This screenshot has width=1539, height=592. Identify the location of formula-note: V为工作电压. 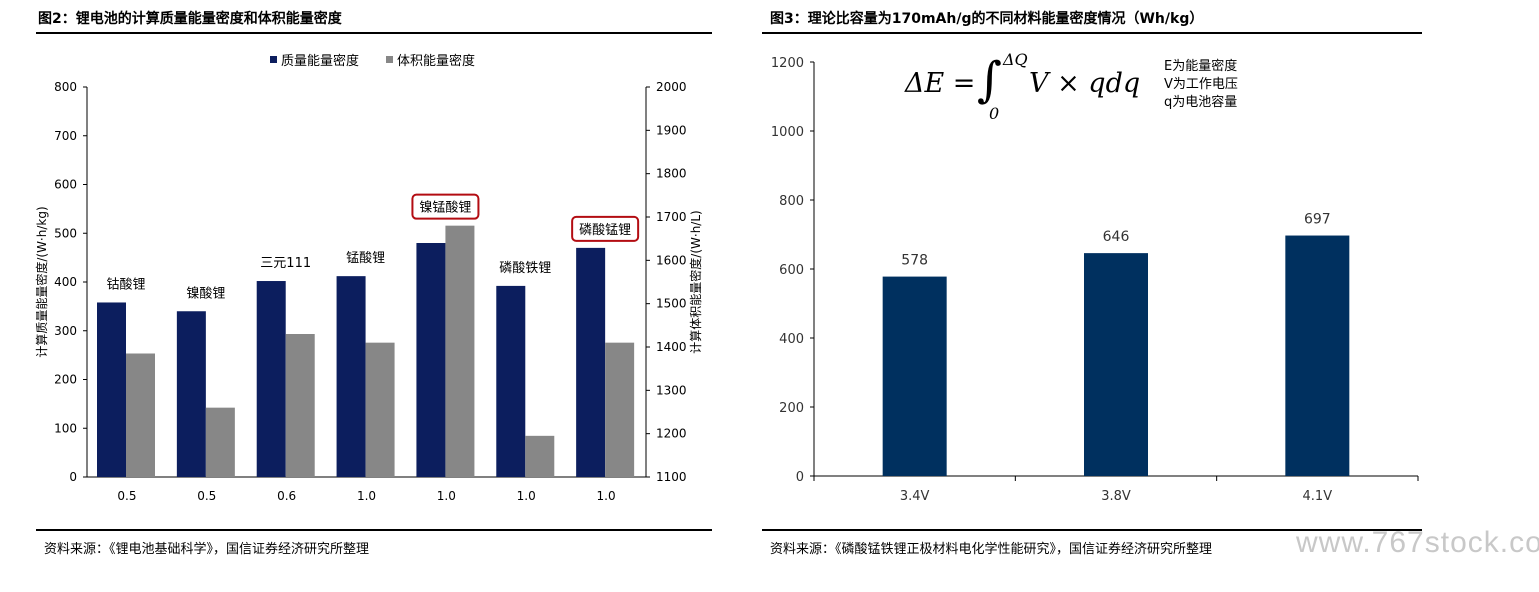
(1201, 84).